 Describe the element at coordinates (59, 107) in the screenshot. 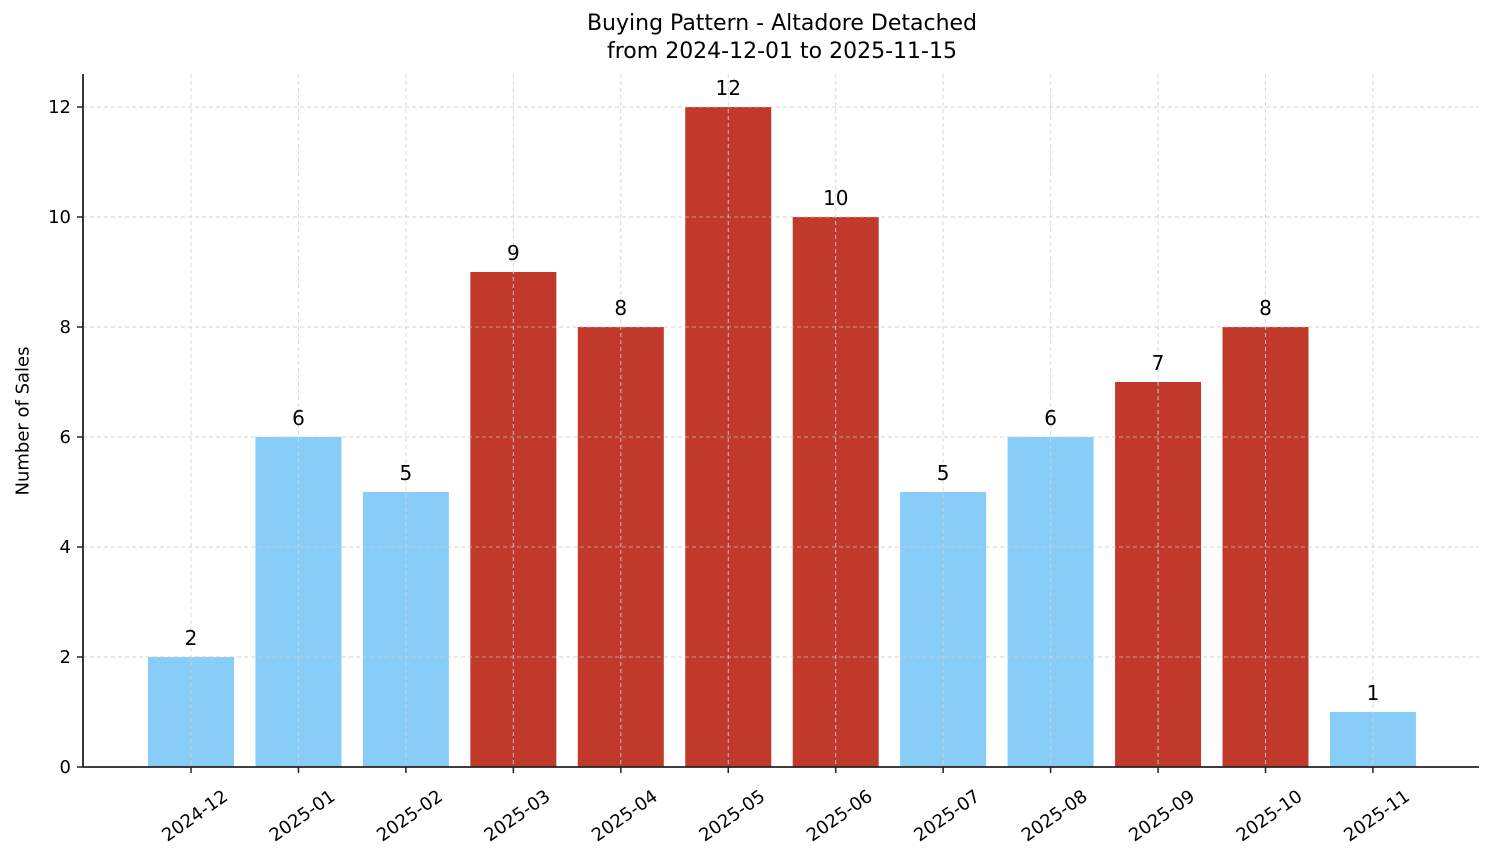

I see `y-tick-label: 12` at that location.